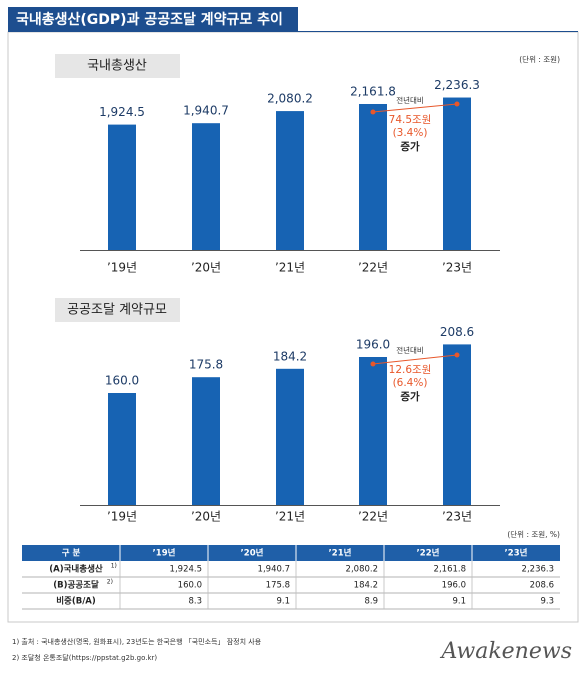  What do you see at coordinates (190, 586) in the screenshot?
I see `table-cell: 160.0` at bounding box center [190, 586].